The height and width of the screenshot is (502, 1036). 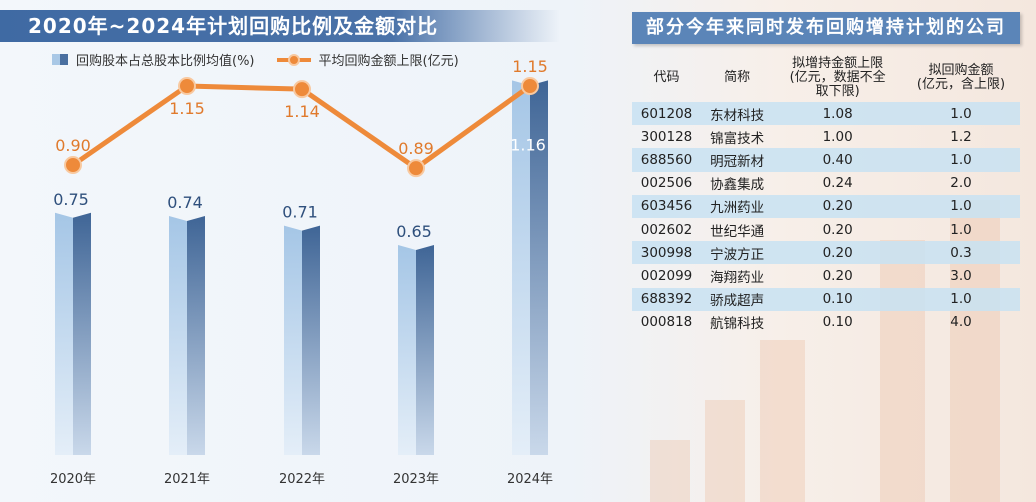 What do you see at coordinates (667, 253) in the screenshot?
I see `table-cell: 300998` at bounding box center [667, 253].